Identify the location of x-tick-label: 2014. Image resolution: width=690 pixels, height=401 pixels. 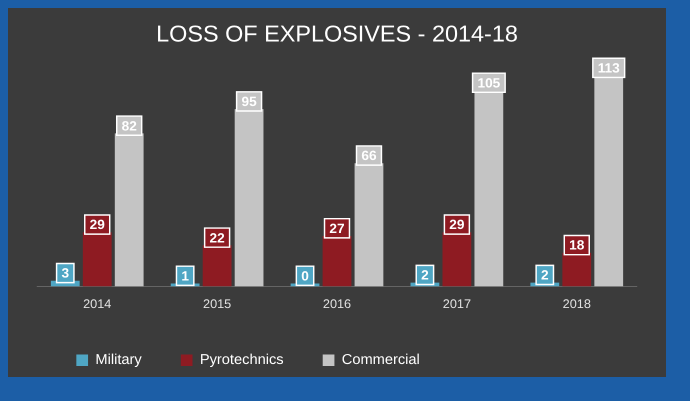
(97, 303).